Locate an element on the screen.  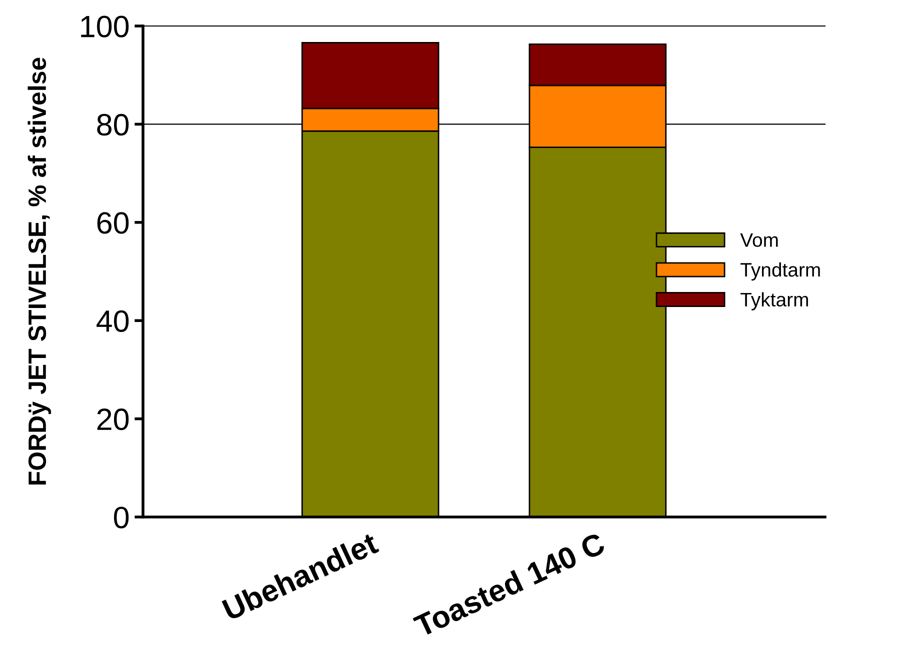
y-tick-label: 100 is located at coordinates (105, 27).